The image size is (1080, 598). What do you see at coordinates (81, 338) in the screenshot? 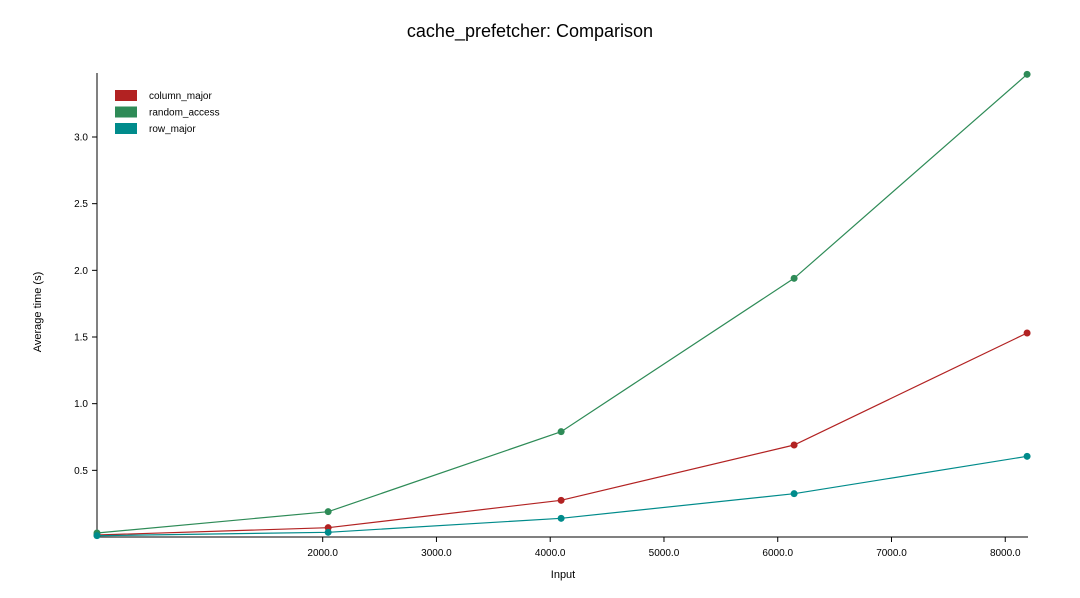
I see `y-tick-label: 1.5` at bounding box center [81, 338].